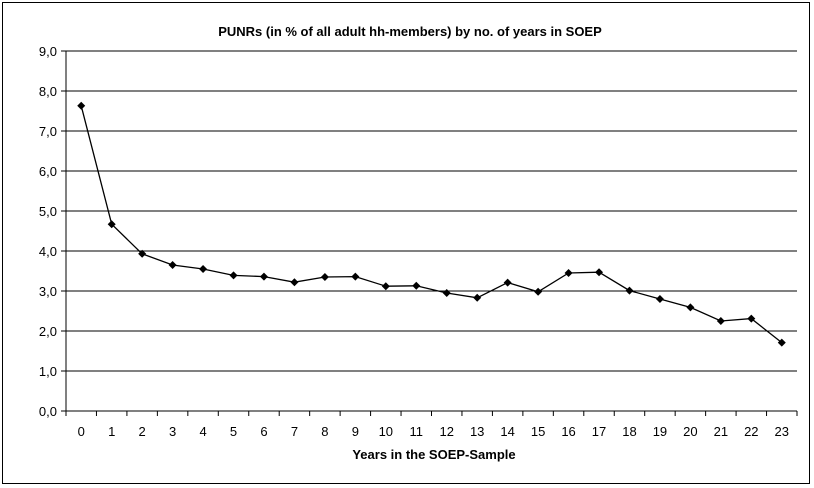 The width and height of the screenshot is (814, 488). Describe the element at coordinates (48, 291) in the screenshot. I see `y-tick-label: 3,0` at that location.